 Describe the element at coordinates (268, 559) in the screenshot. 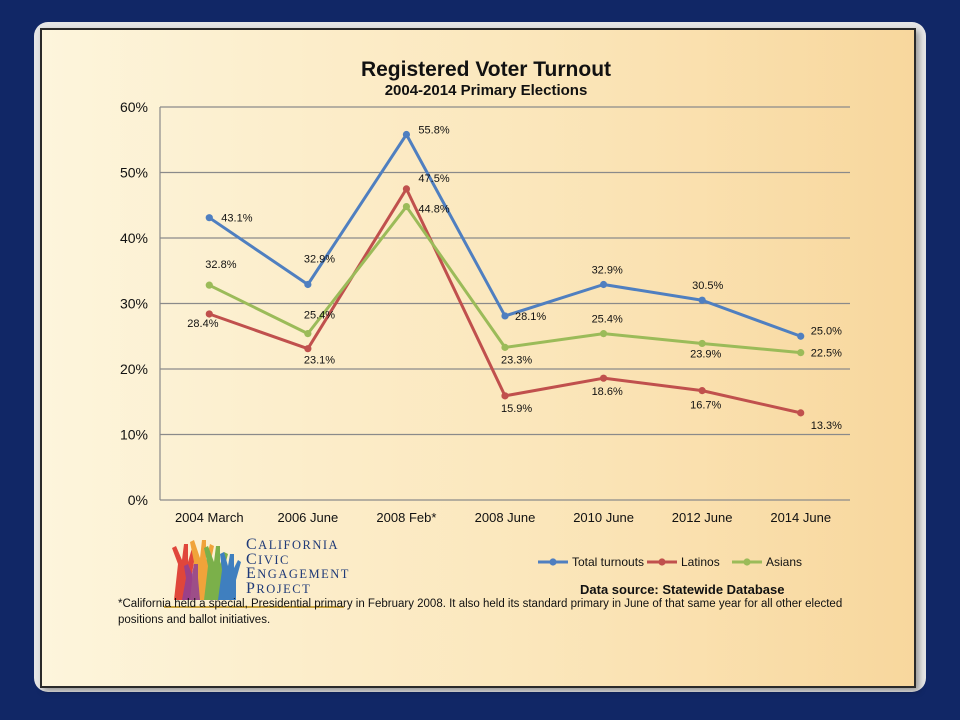

I see `logo-line-2: CIVIC` at that location.